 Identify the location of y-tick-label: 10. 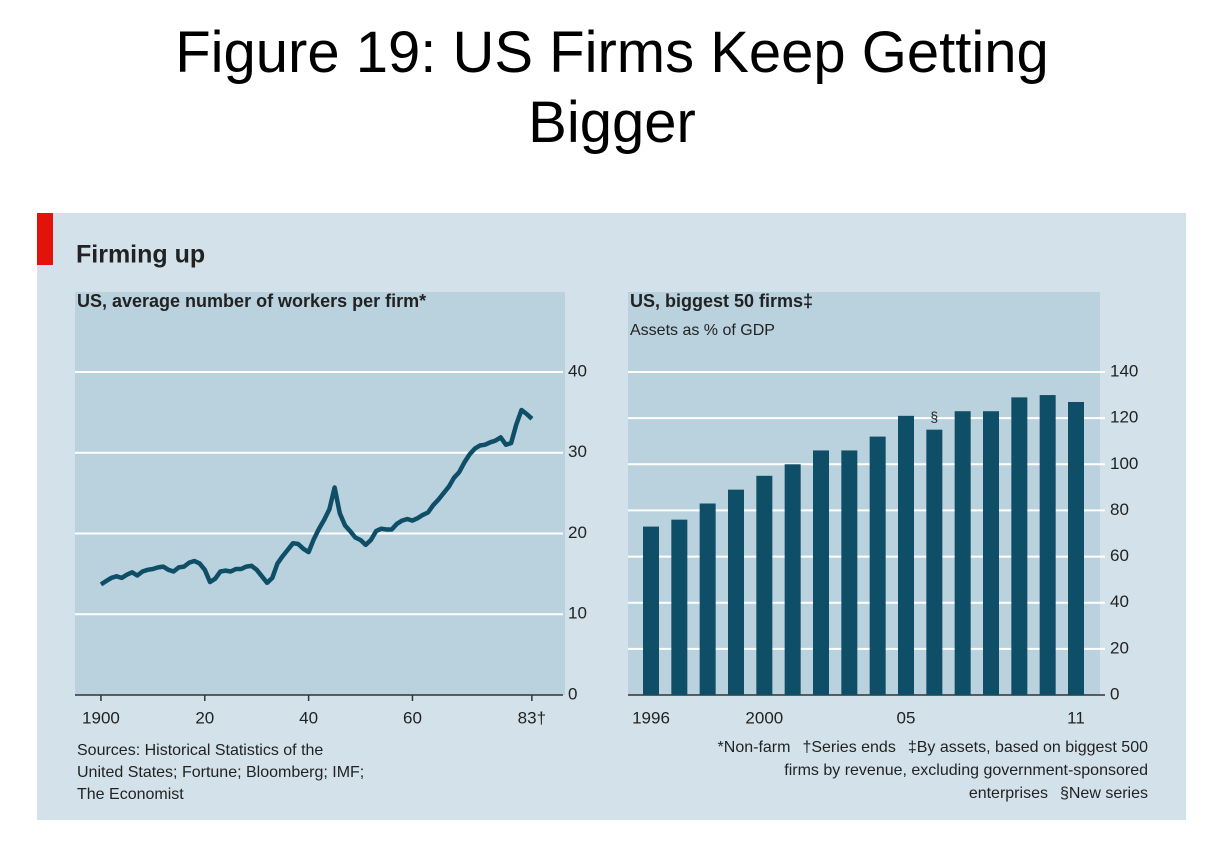
(577, 613).